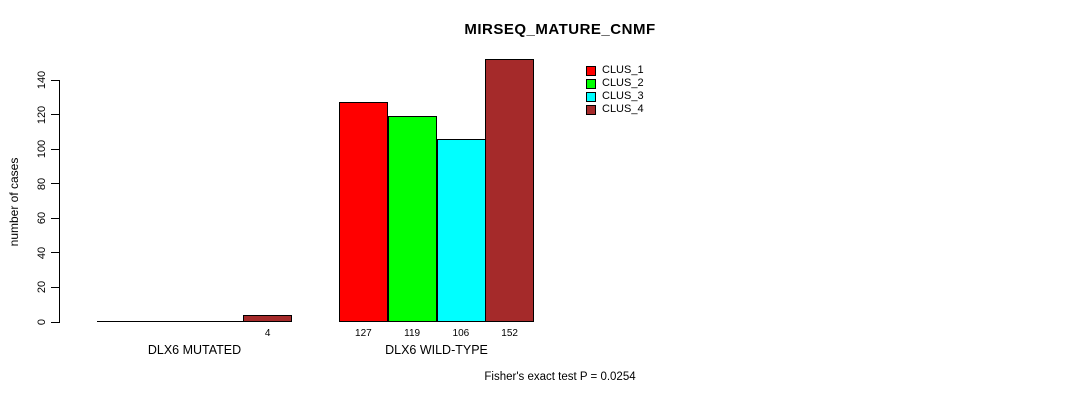 The image size is (1090, 400). I want to click on legend-label: CLUS_2, so click(623, 83).